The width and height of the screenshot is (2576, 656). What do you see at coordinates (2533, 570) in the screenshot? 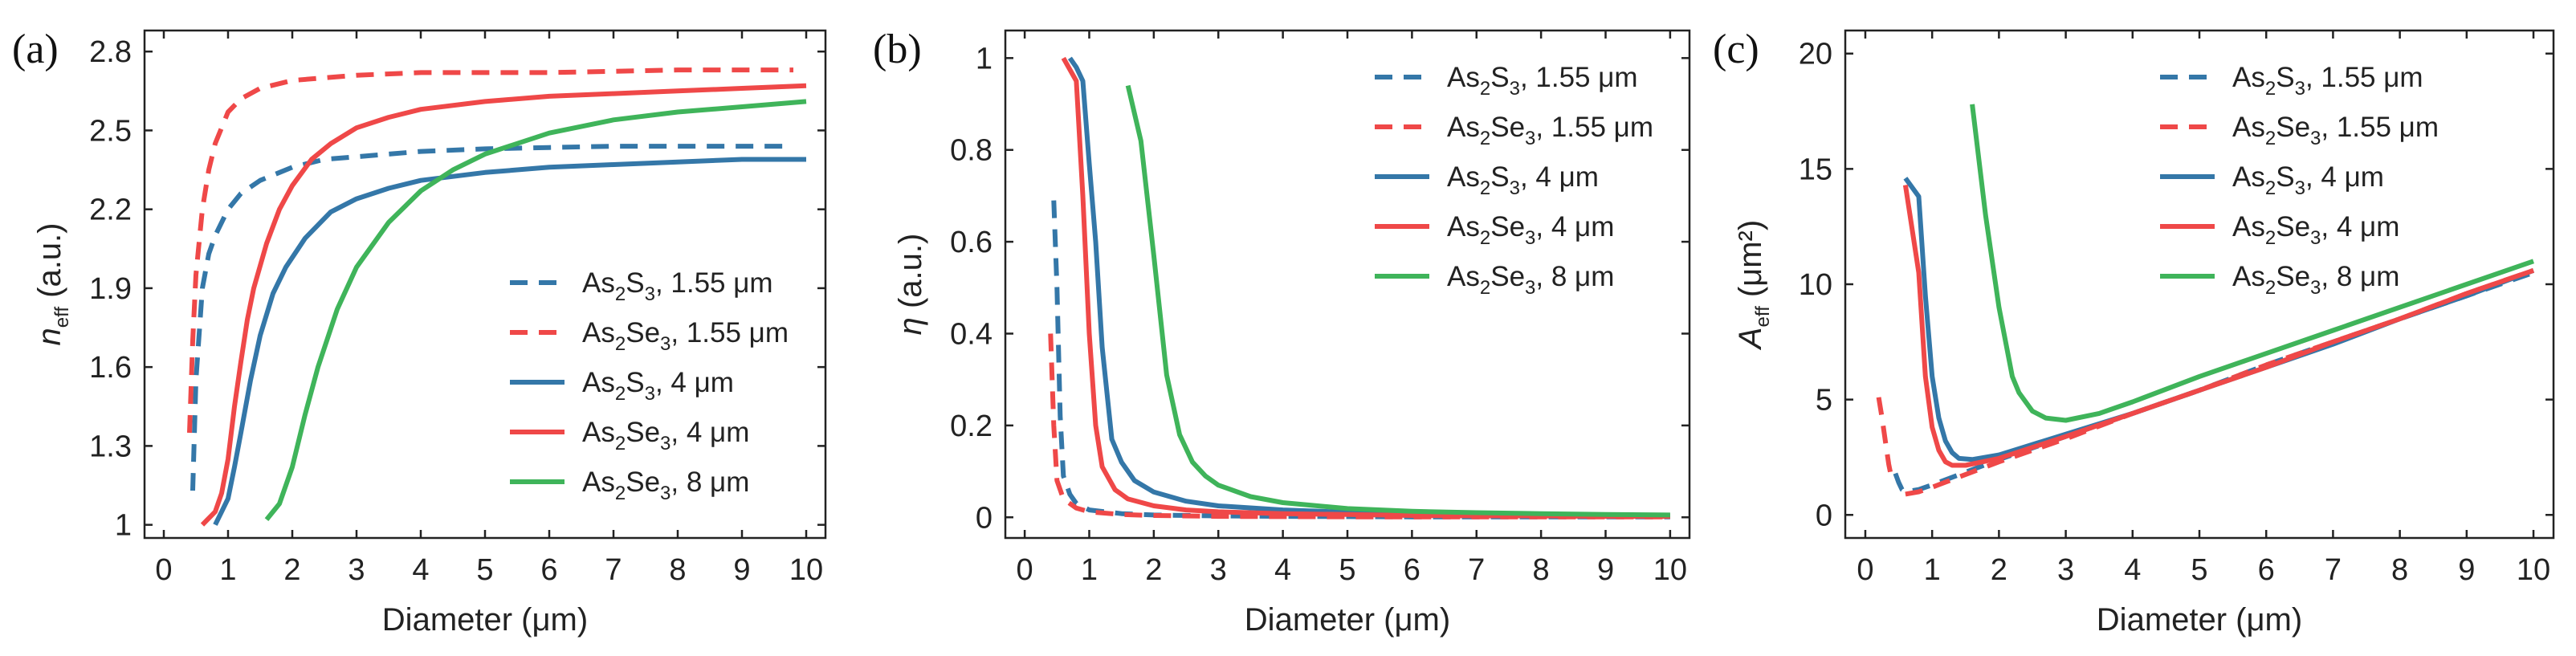
I see `x-tick-label: 10` at bounding box center [2533, 570].